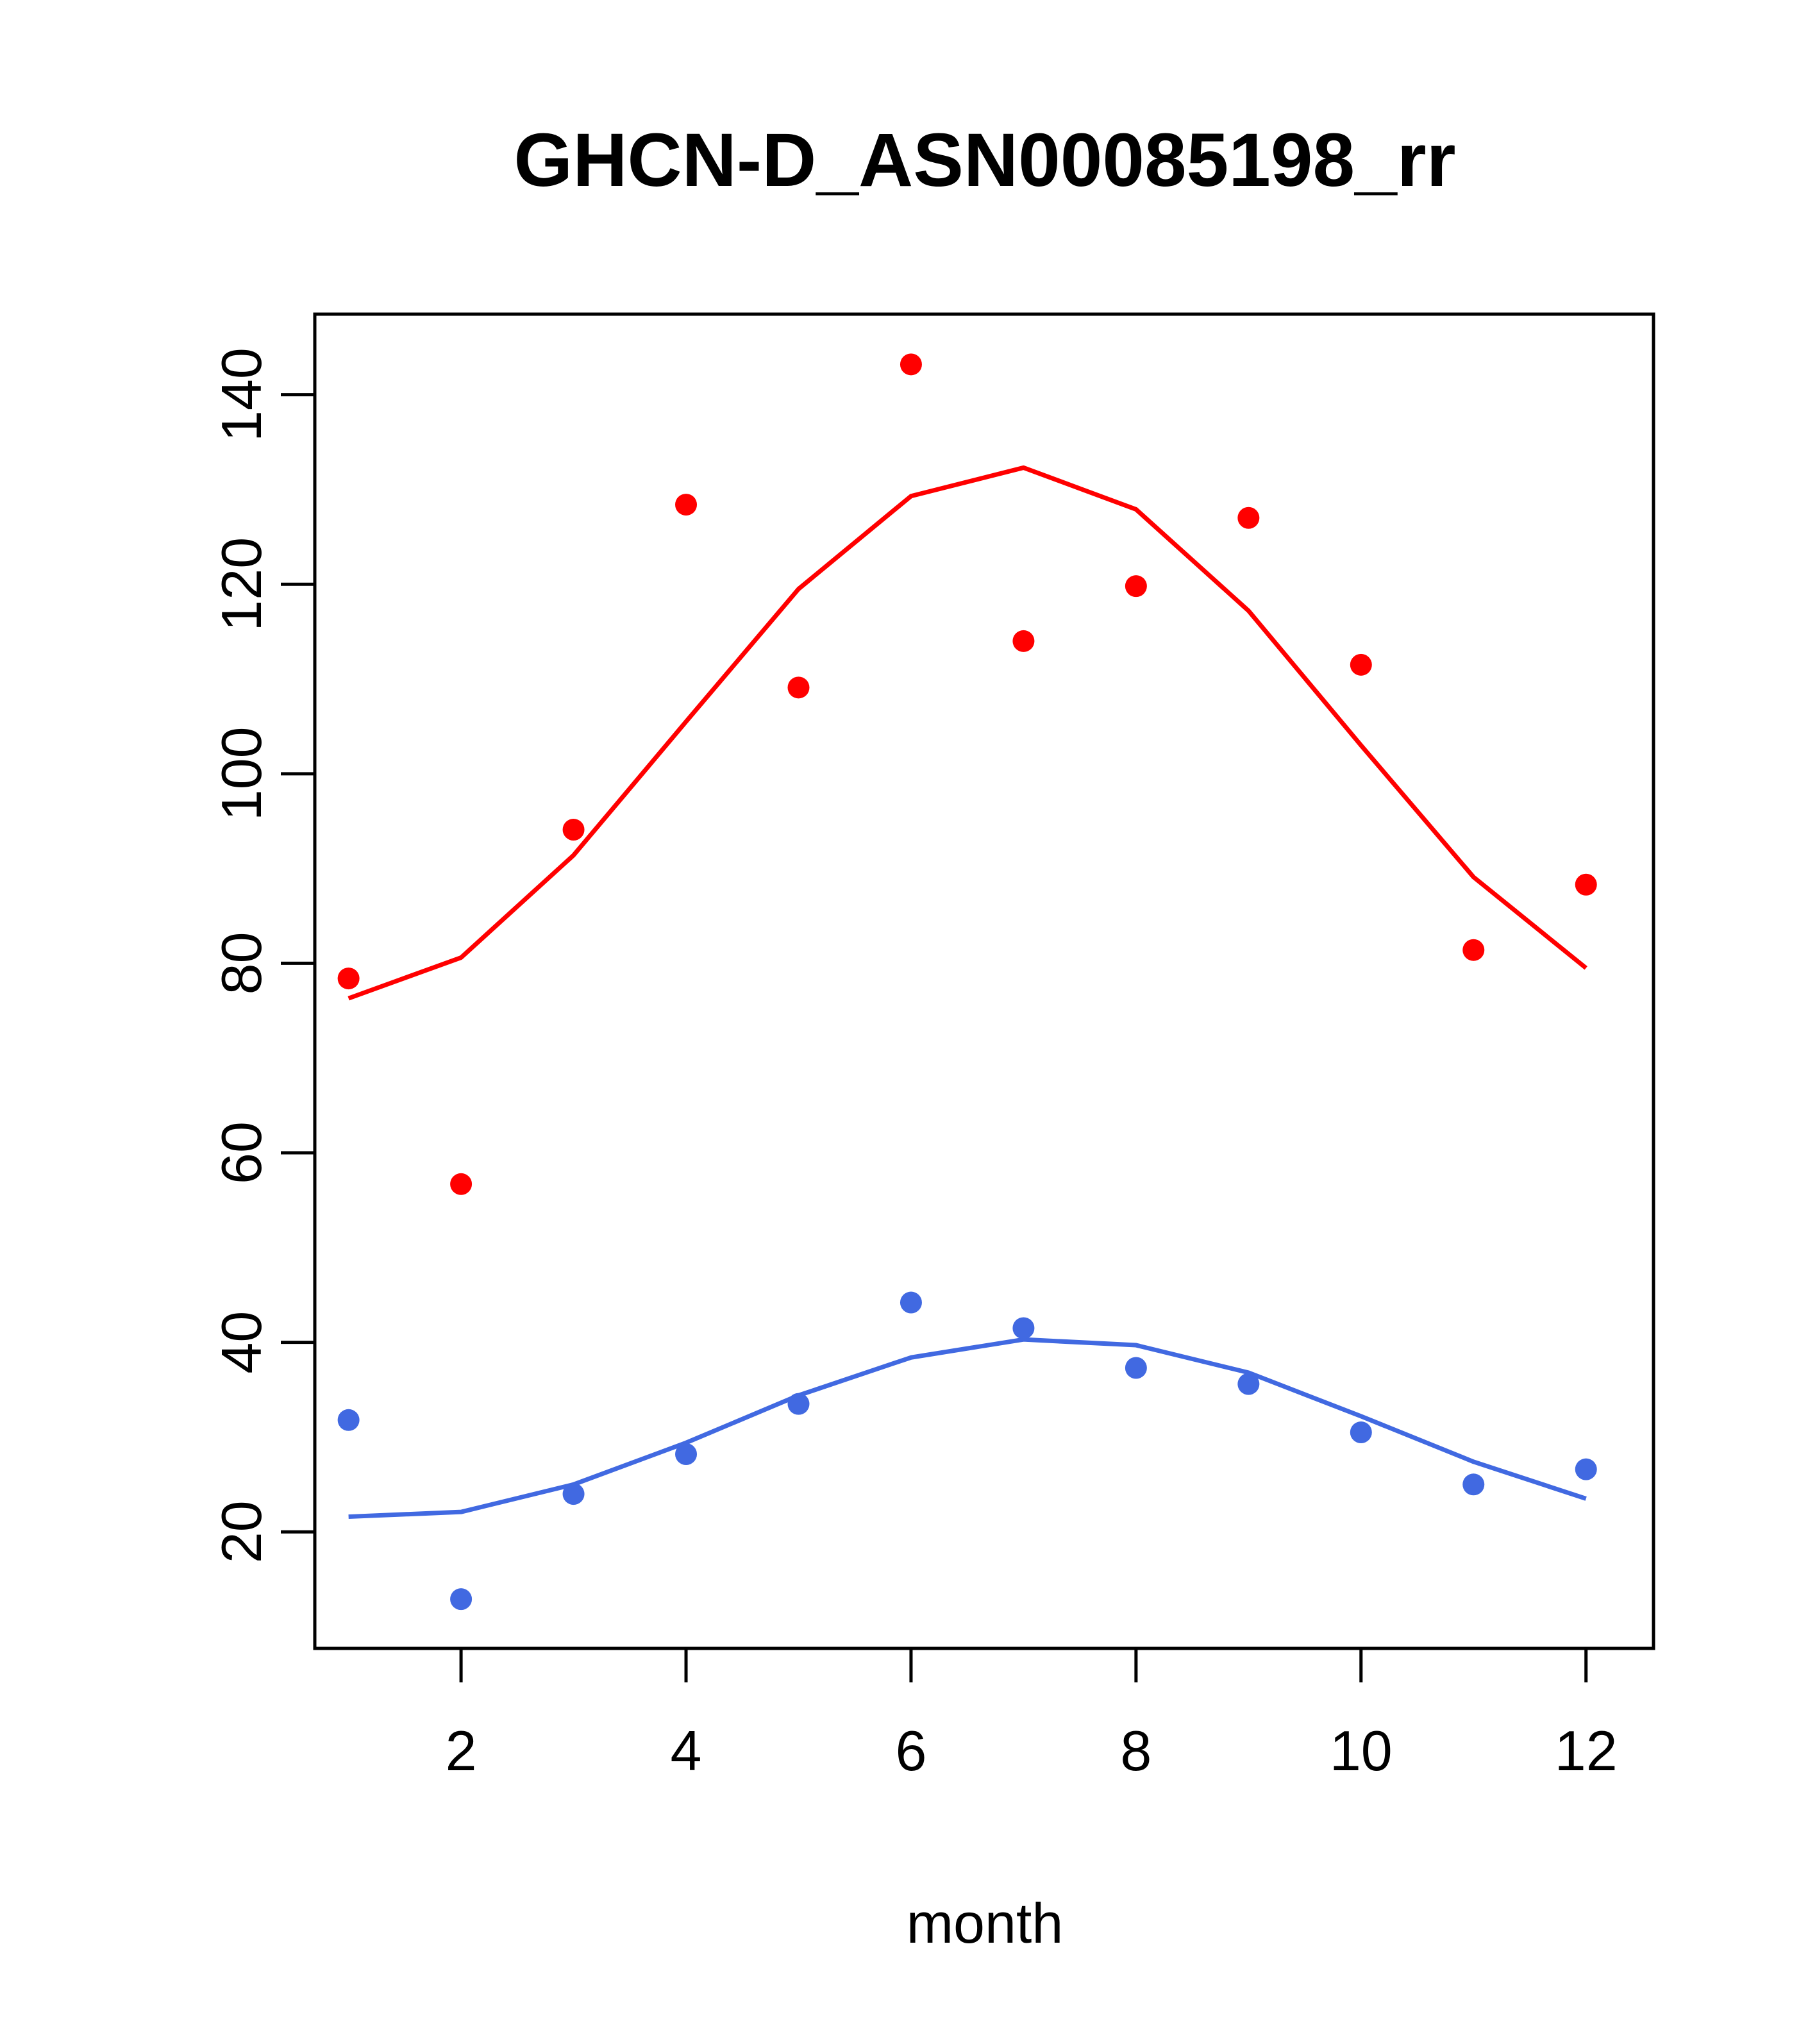 The image size is (1817, 2044). I want to click on x-tick-label: 6, so click(910, 1751).